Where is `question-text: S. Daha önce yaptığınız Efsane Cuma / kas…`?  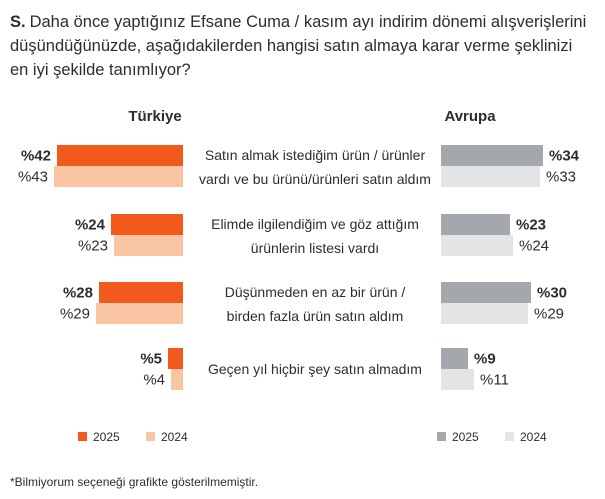
question-text: S. Daha önce yaptığınız Efsane Cuma / kas… is located at coordinates (302, 46).